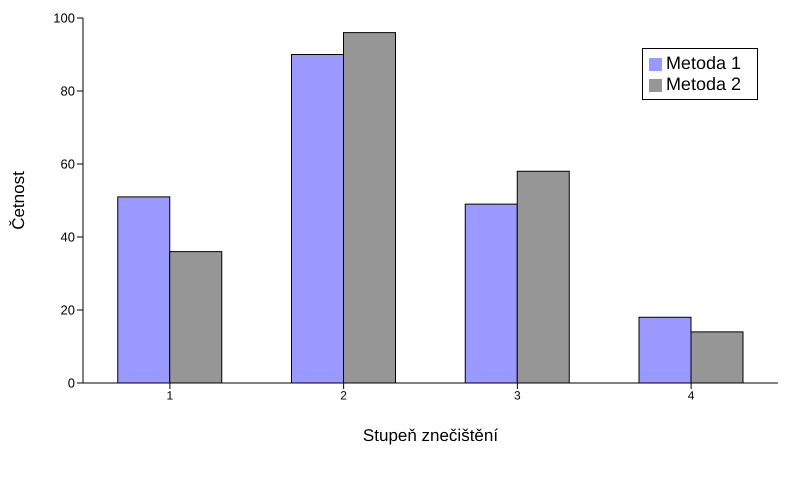 This screenshot has height=503, width=786. What do you see at coordinates (344, 395) in the screenshot?
I see `x-tick-label: 2` at bounding box center [344, 395].